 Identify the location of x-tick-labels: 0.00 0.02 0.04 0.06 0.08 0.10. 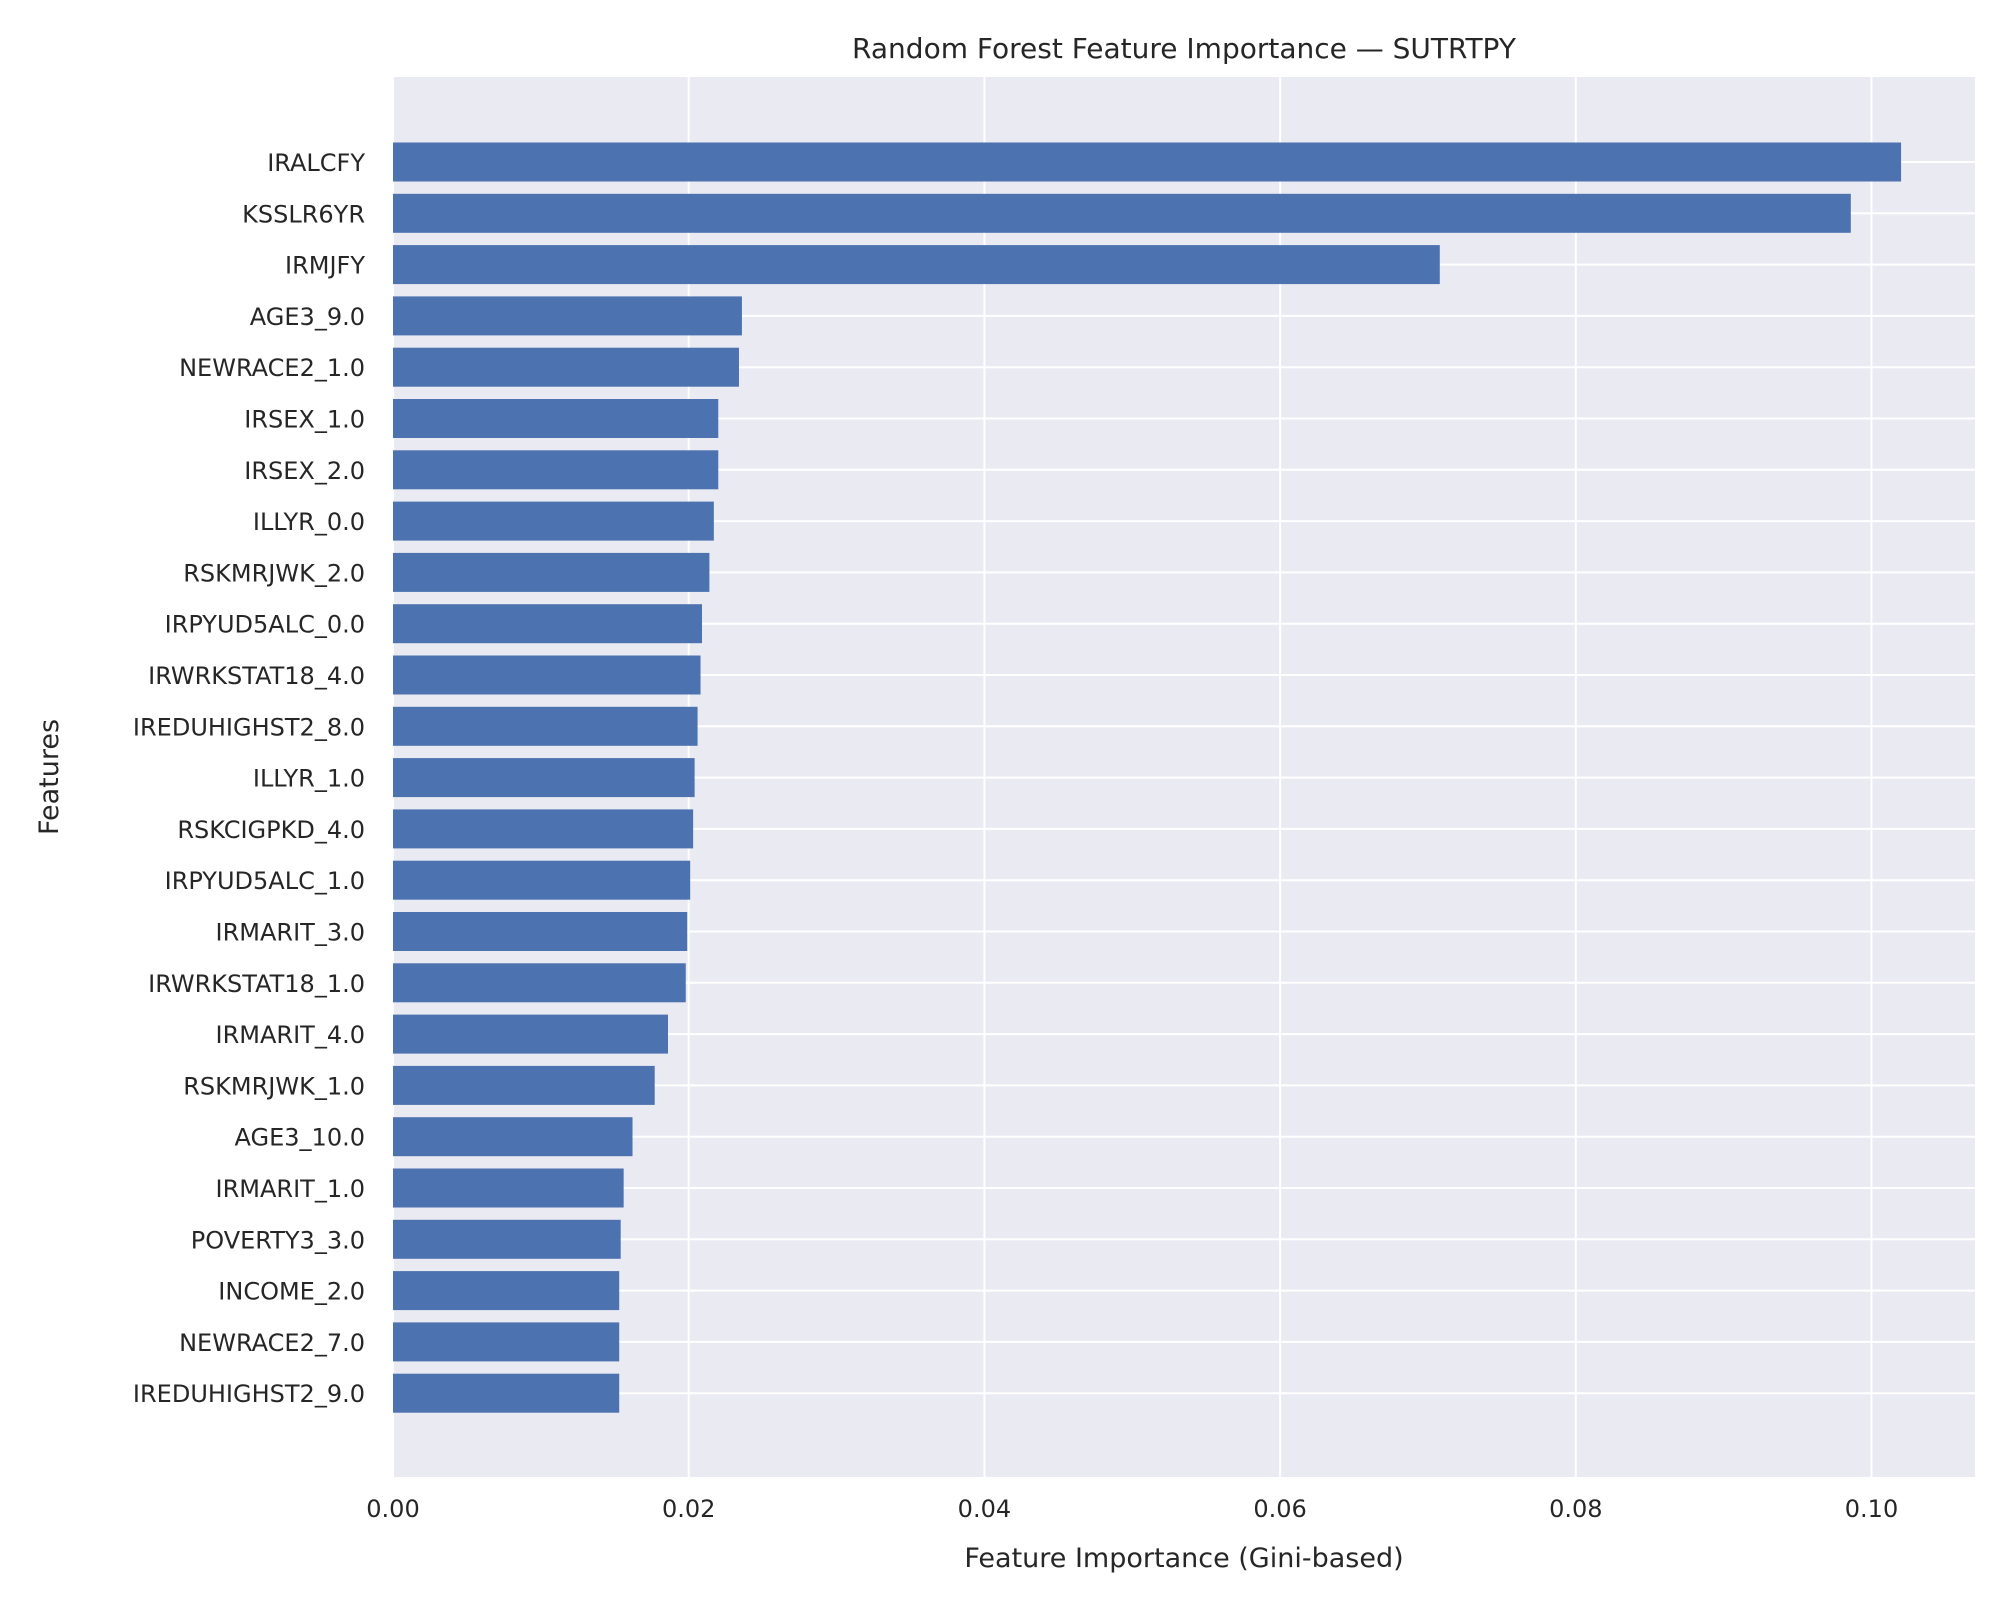
(1132, 1509).